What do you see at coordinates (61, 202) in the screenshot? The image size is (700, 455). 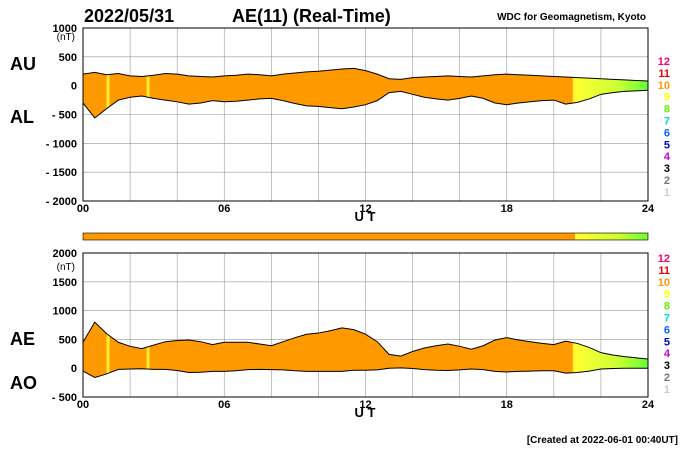 I see `y-tick-label: - 2000` at bounding box center [61, 202].